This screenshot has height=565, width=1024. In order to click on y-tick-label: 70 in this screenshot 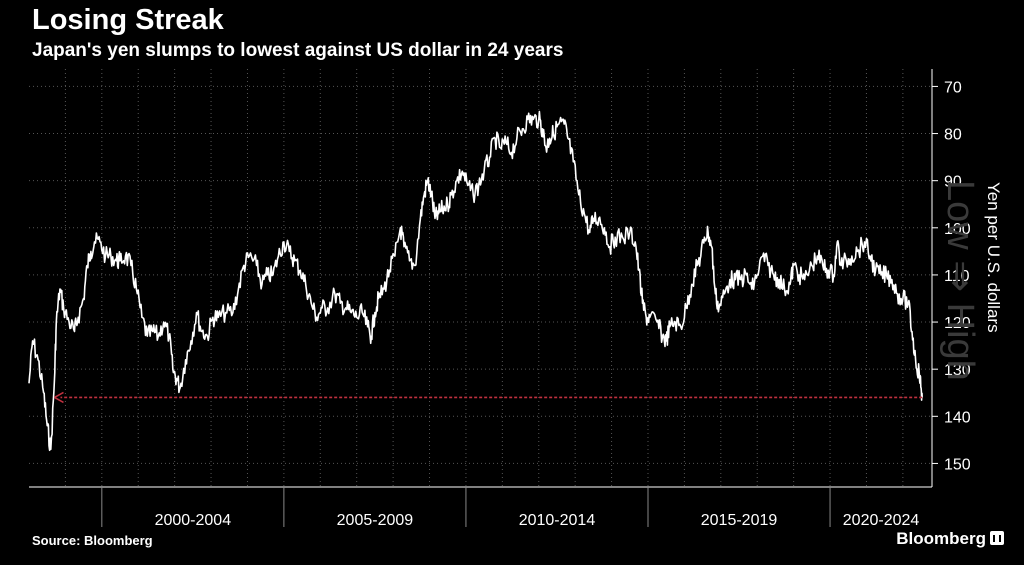, I will do `click(953, 87)`.